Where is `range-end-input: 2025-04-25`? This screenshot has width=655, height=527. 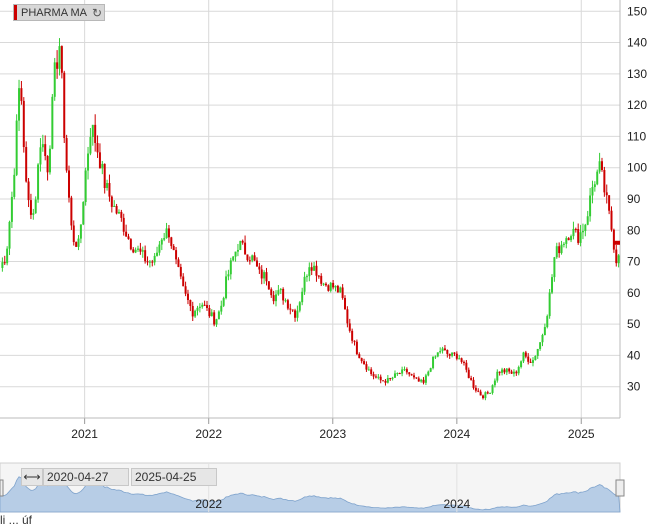
range-end-input: 2025-04-25 is located at coordinates (174, 477).